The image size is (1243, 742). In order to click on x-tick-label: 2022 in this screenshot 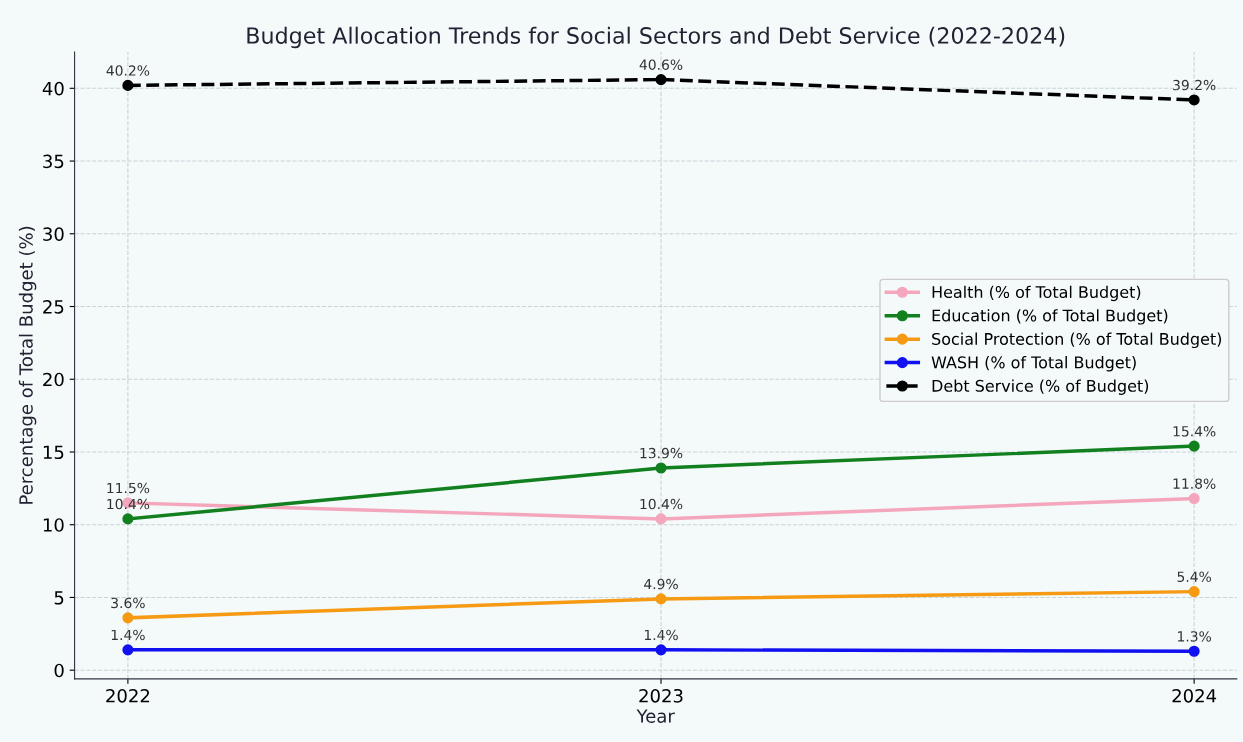, I will do `click(128, 695)`.